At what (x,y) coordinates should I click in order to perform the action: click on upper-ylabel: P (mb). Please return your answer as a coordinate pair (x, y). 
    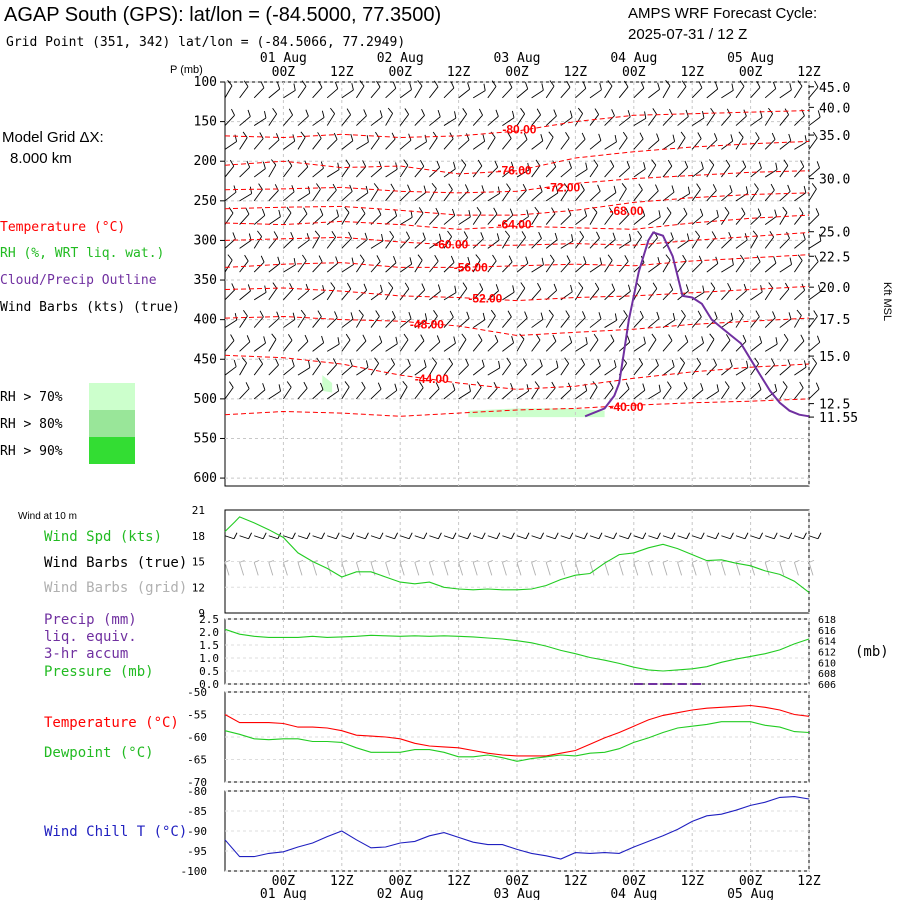
    Looking at the image, I should click on (186, 70).